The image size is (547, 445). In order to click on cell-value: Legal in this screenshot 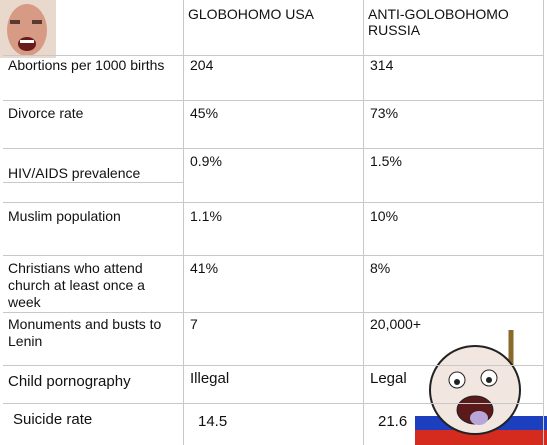, I will do `click(388, 378)`.